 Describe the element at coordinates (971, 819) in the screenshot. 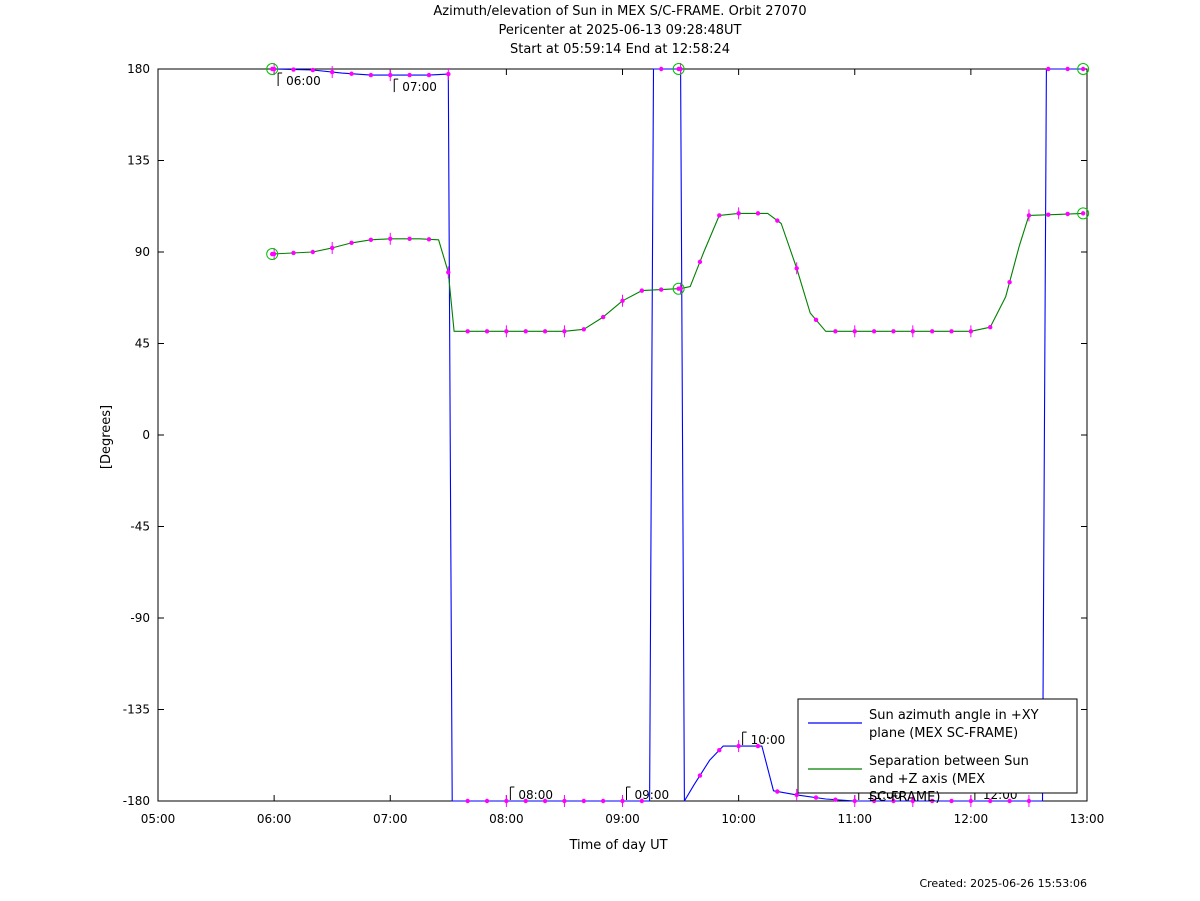

I see `x-tick-label: 12:00` at that location.